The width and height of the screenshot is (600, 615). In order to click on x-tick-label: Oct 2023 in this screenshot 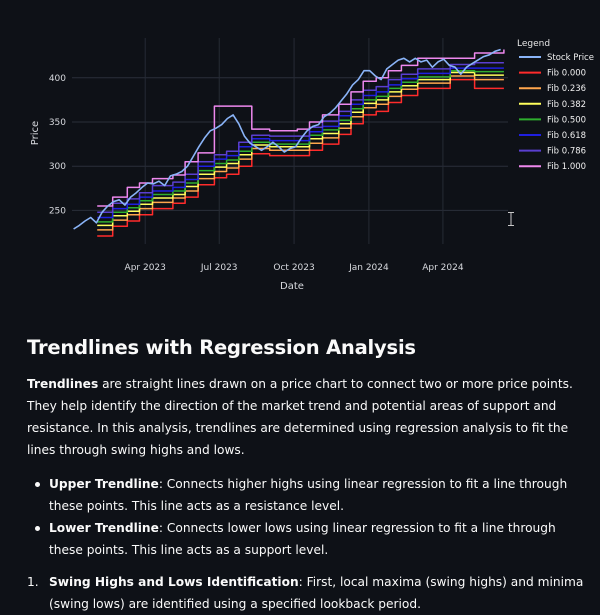, I will do `click(293, 268)`.